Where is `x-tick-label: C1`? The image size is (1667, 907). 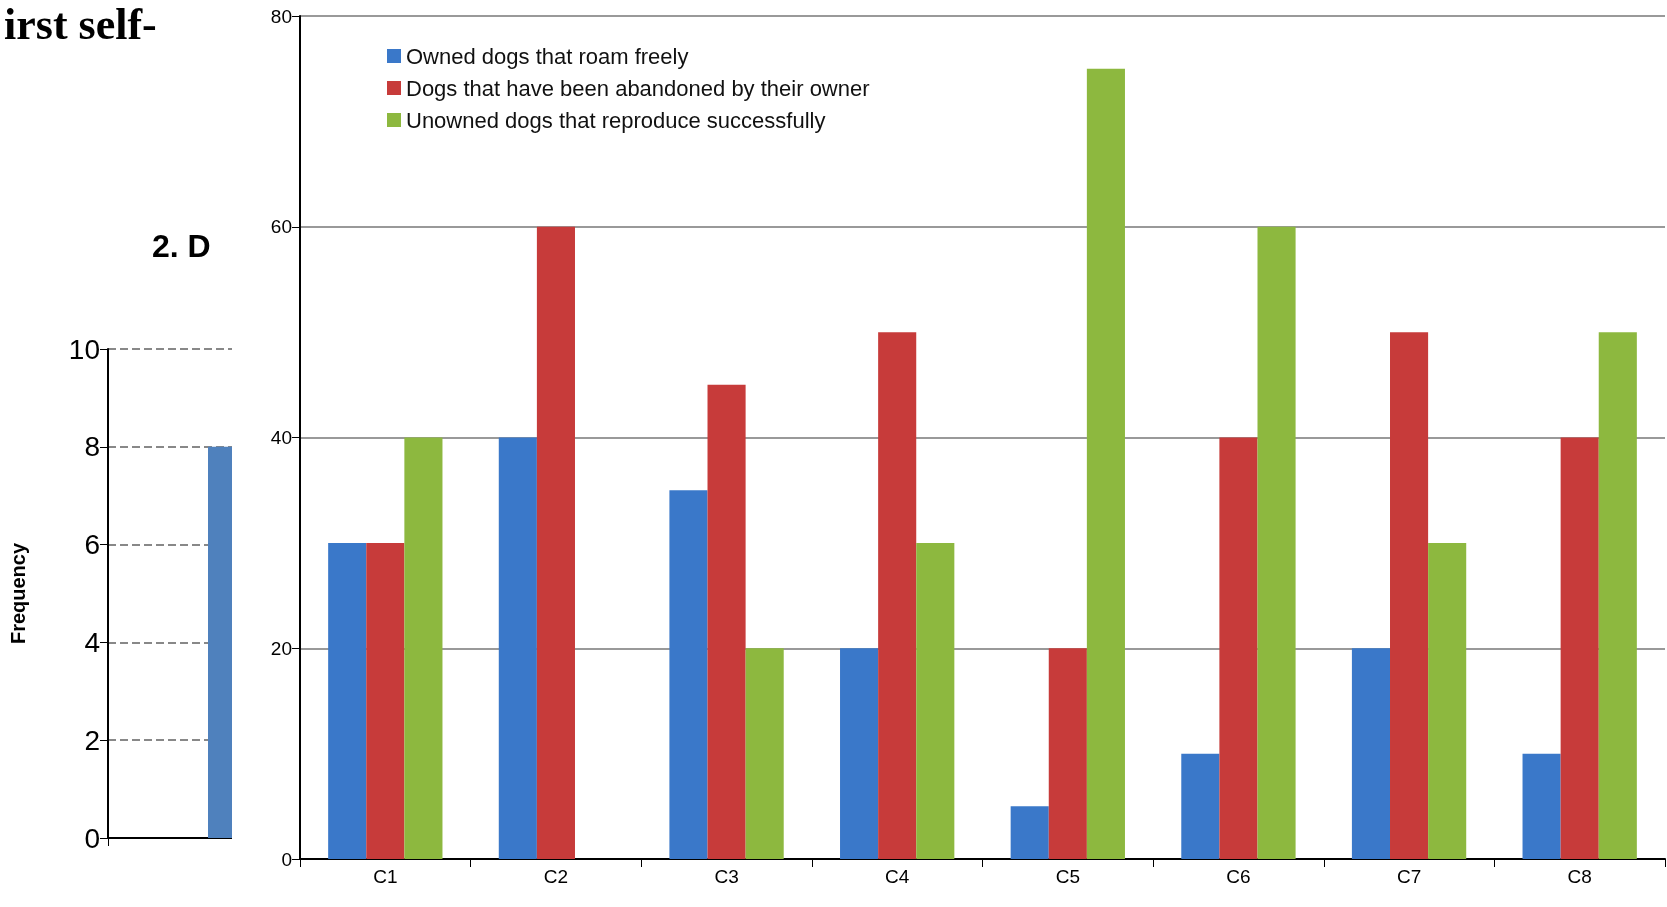 x-tick-label: C1 is located at coordinates (385, 876).